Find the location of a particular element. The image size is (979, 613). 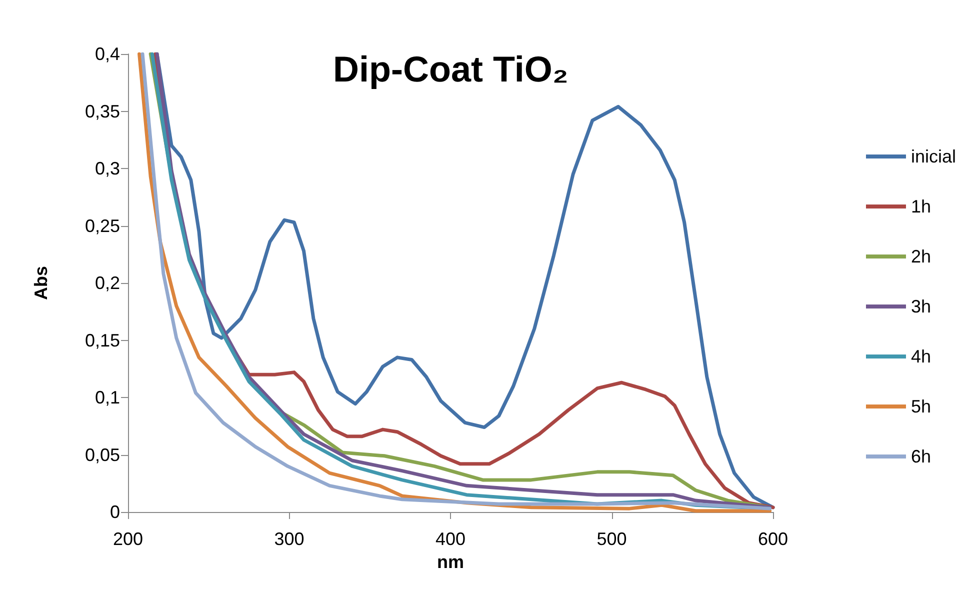

y-tick-label: 0,3 is located at coordinates (107, 168).